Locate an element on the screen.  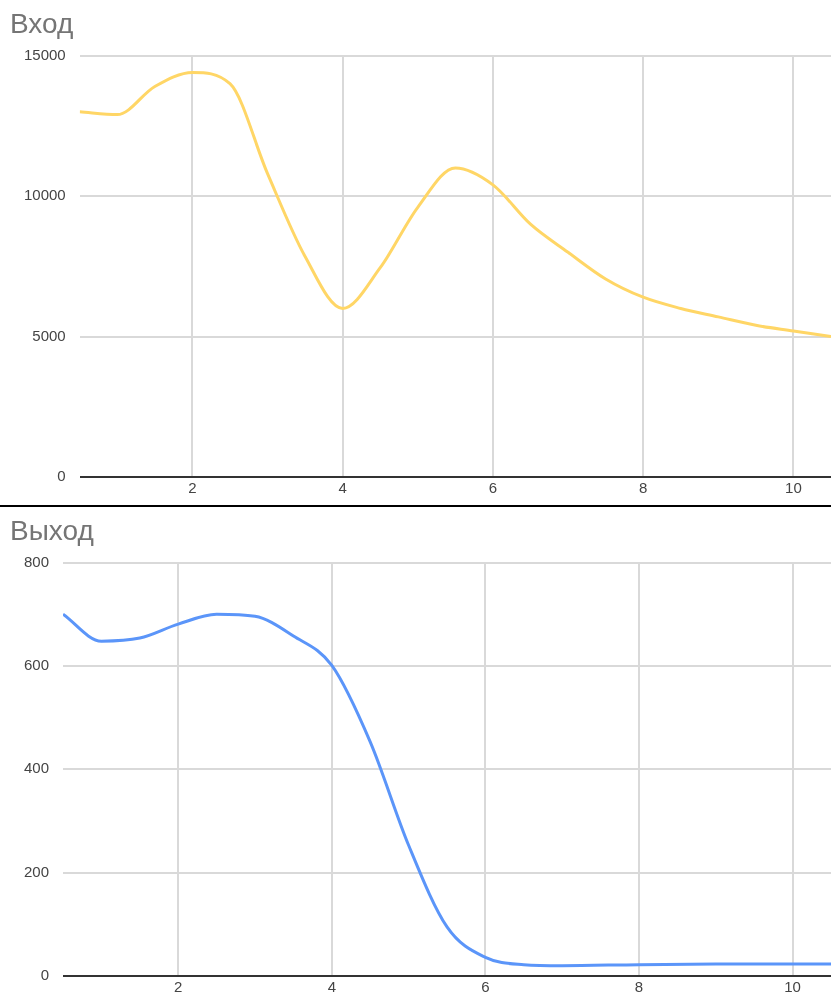
y-tick-label: 15000 is located at coordinates (44, 54).